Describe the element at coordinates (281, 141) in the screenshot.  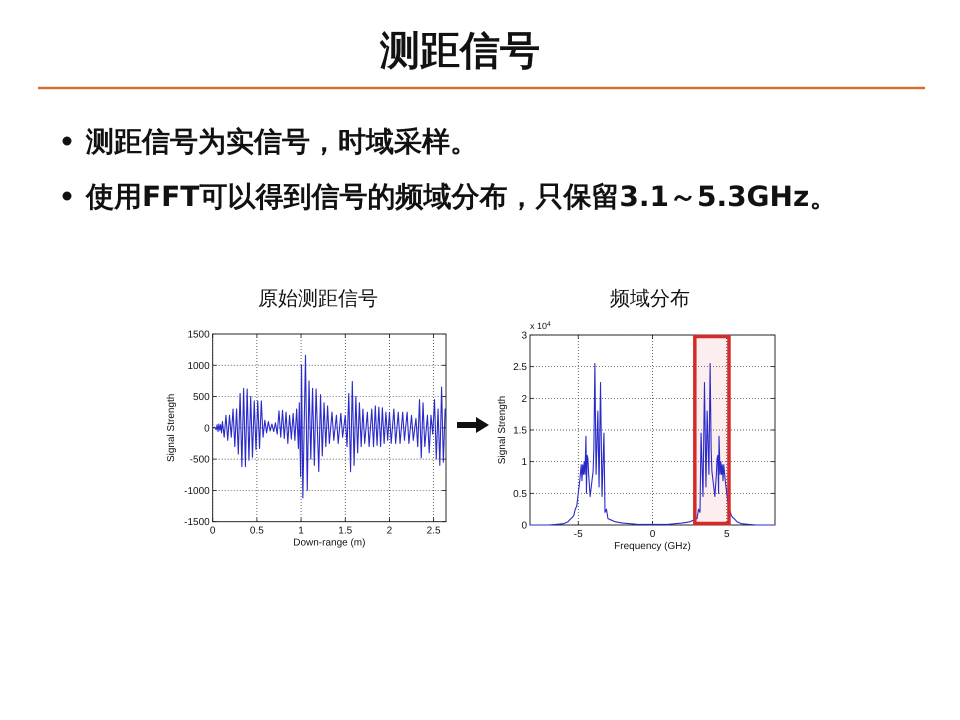
I see `text: 测距信号为实信号，时域采样。` at that location.